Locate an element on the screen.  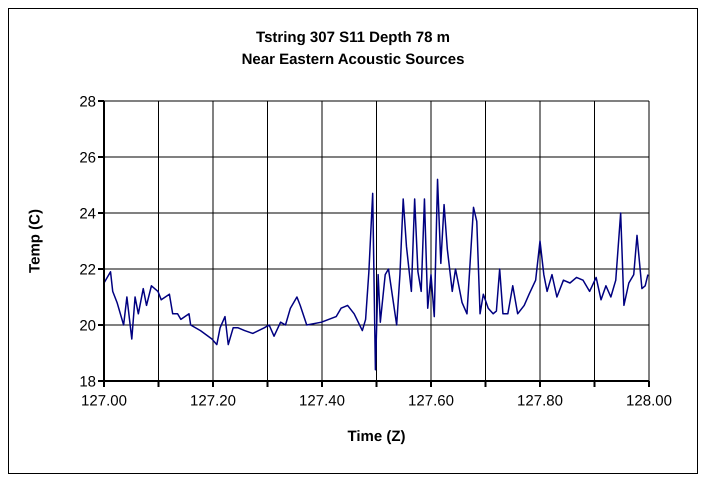
y-tick-label: 26 is located at coordinates (87, 157).